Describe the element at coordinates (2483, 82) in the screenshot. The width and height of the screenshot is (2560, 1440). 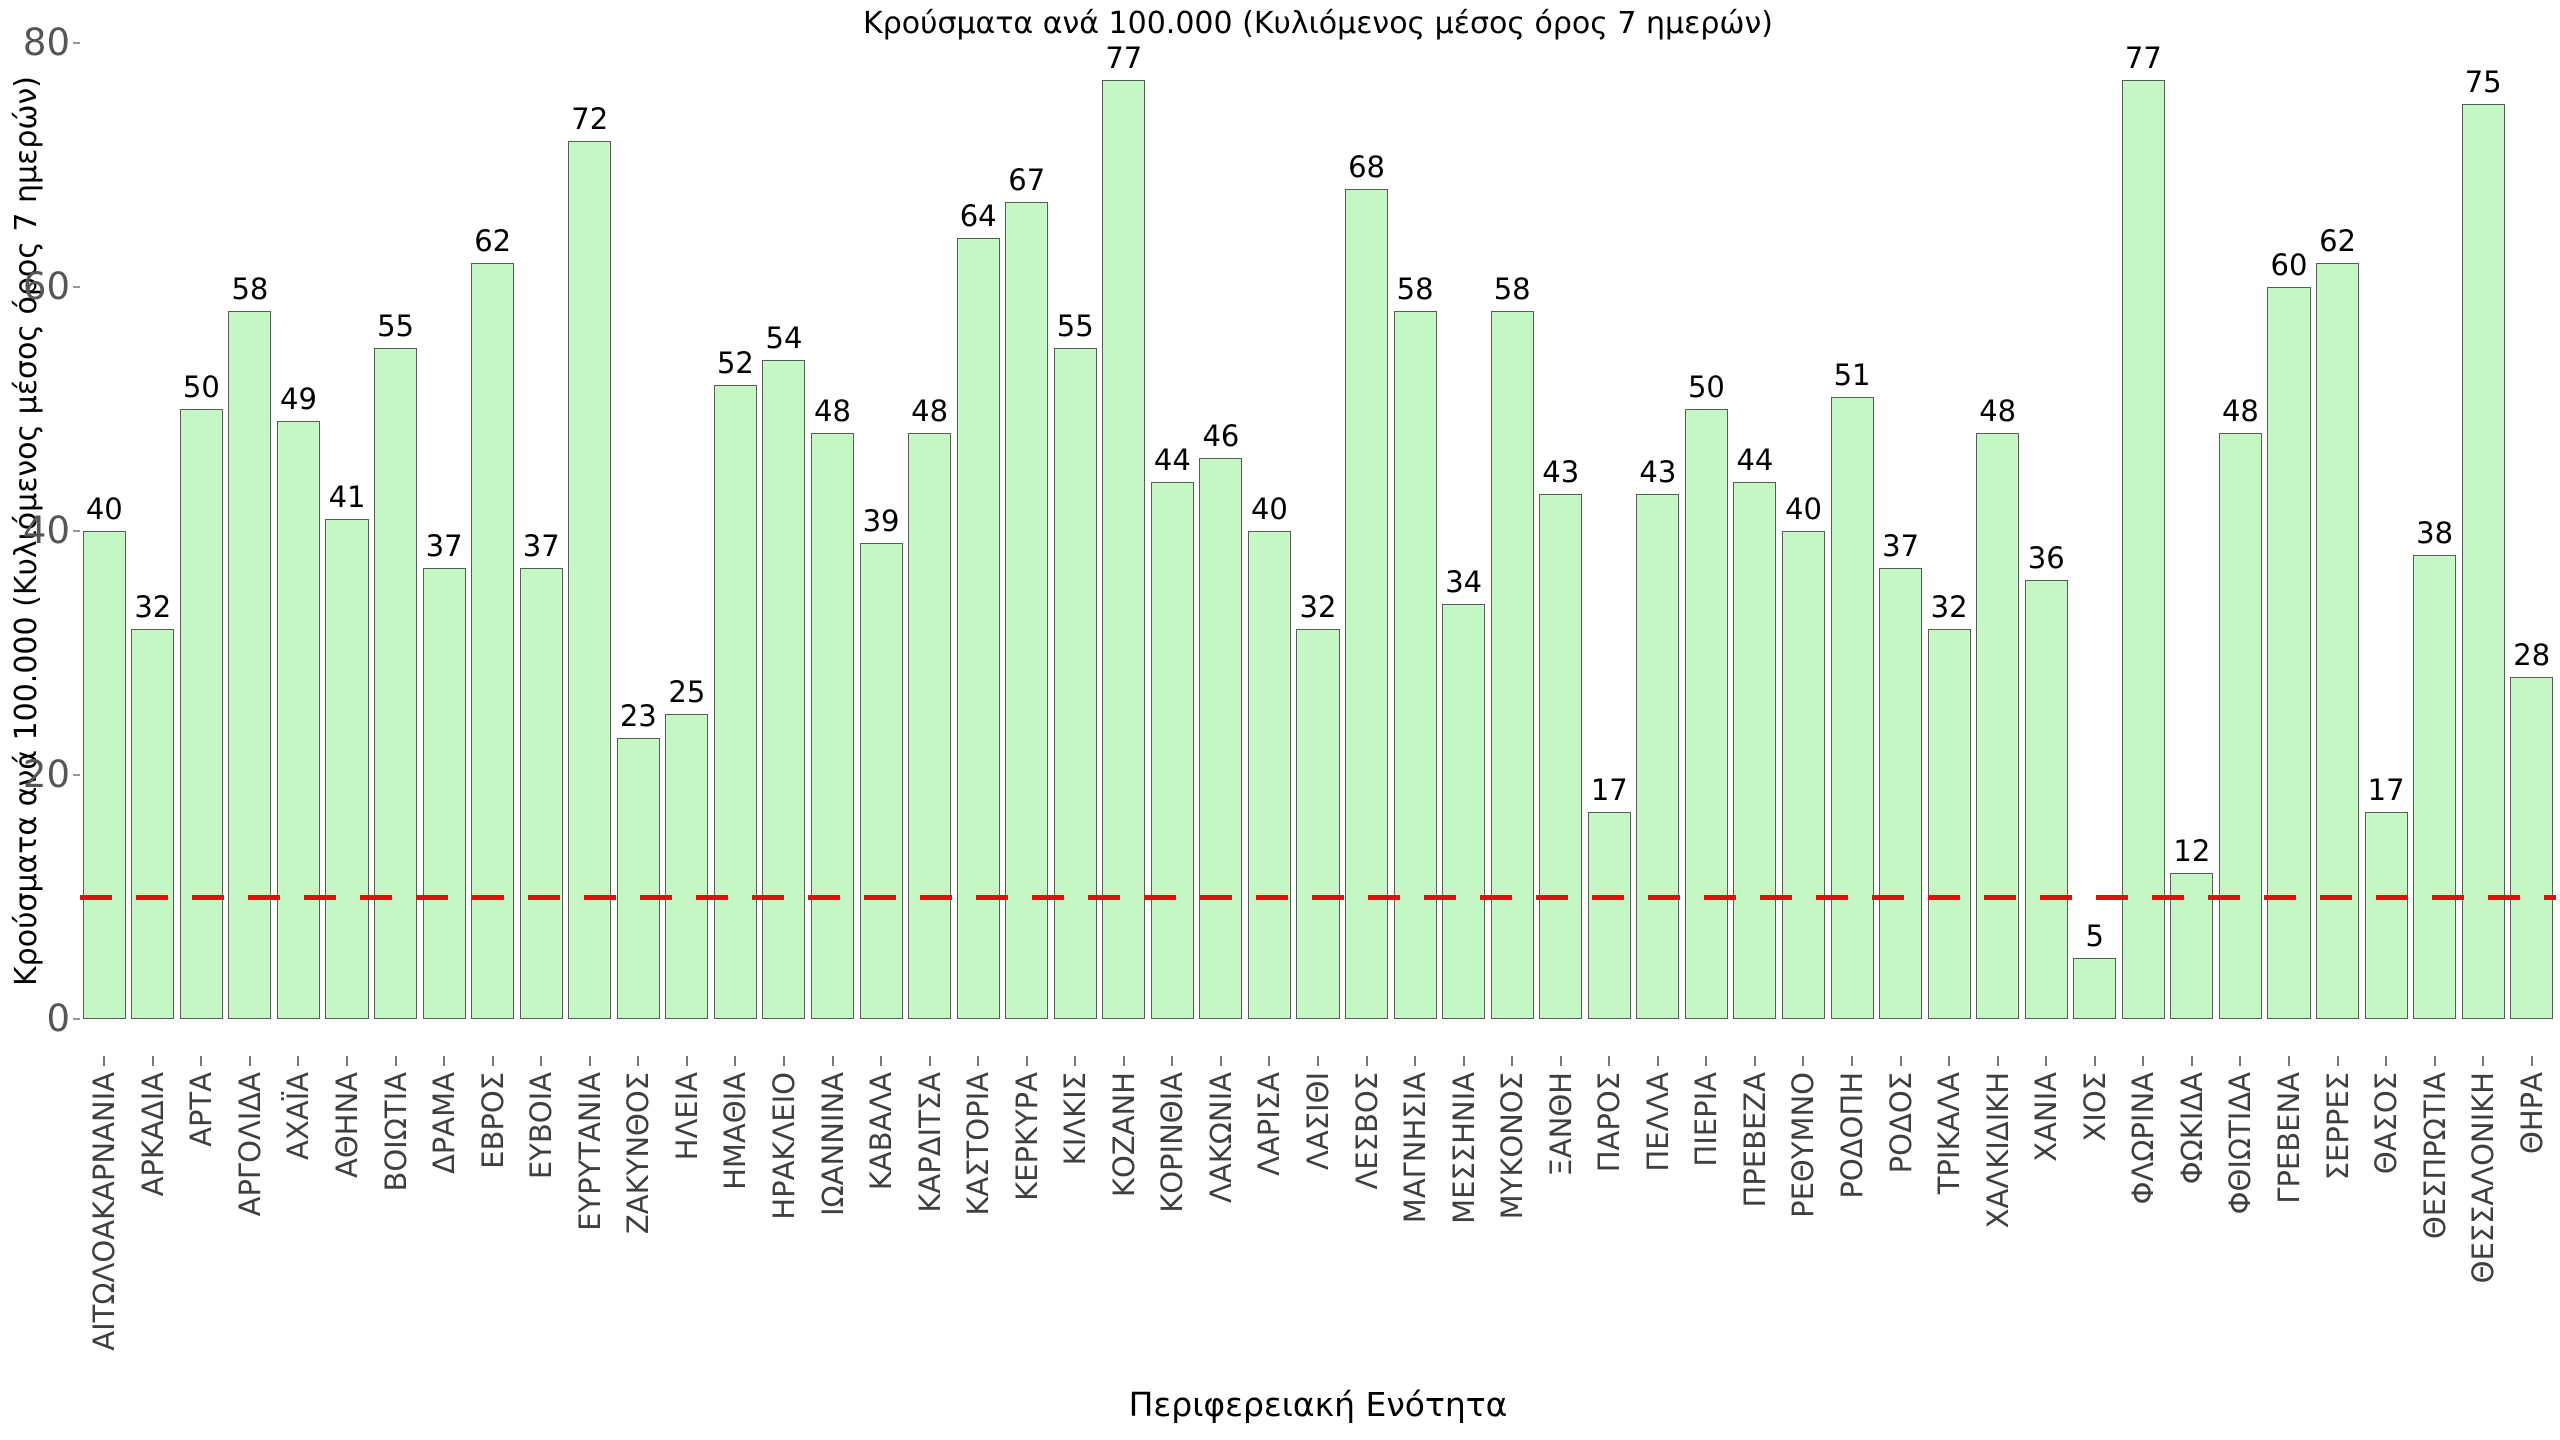
I see `bar-value-label: 75` at that location.